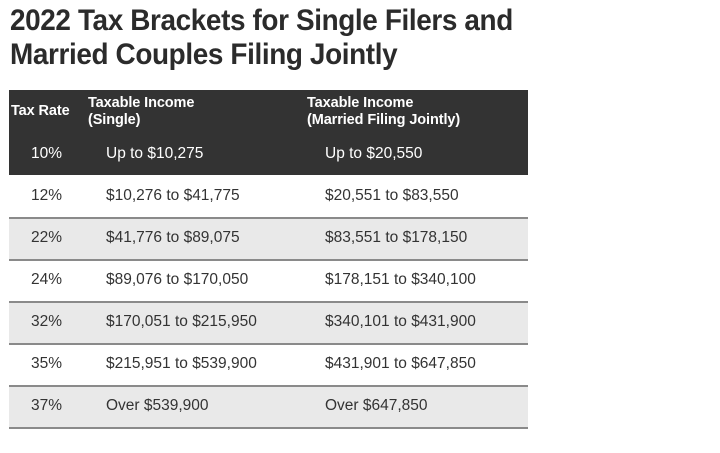 Image resolution: width=720 pixels, height=453 pixels. I want to click on table-row: 10% Up to $10,275 Up to $20,550, so click(268, 154).